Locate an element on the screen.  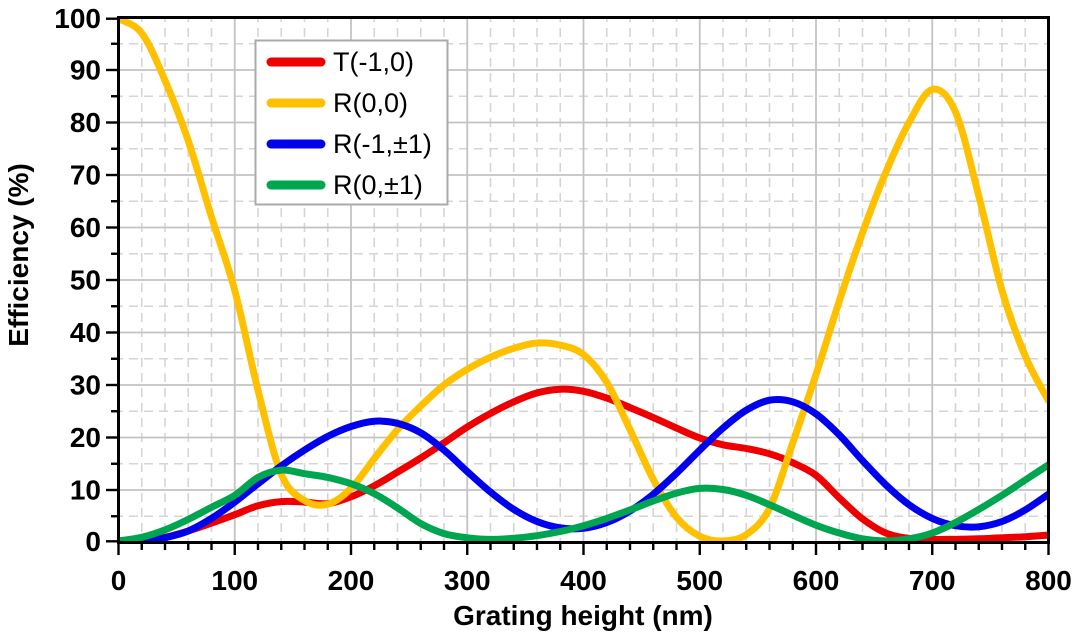
x-tick-label: 500 is located at coordinates (699, 580).